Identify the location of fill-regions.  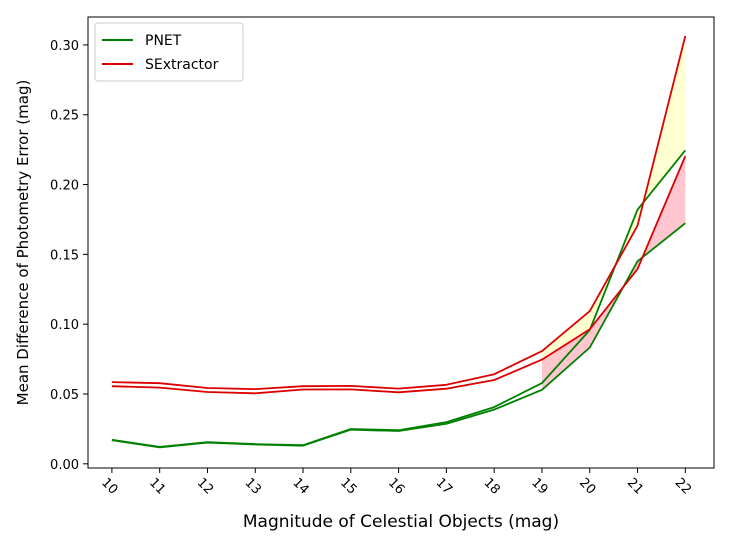
(614, 213).